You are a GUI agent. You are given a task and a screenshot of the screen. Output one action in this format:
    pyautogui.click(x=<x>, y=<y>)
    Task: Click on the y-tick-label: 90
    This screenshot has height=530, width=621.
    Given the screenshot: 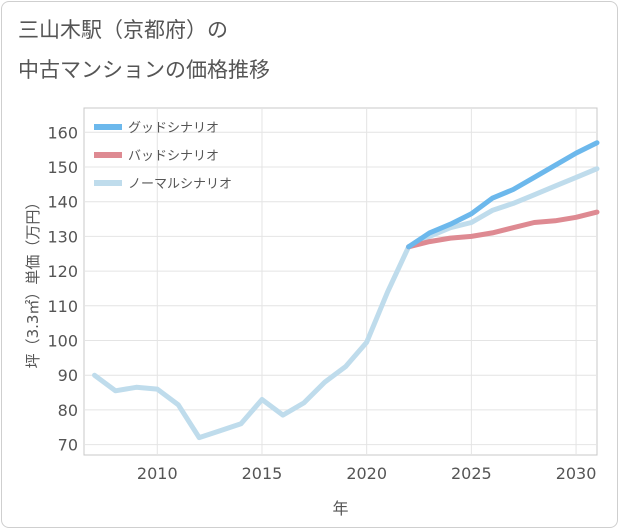 What is the action you would take?
    pyautogui.click(x=68, y=375)
    